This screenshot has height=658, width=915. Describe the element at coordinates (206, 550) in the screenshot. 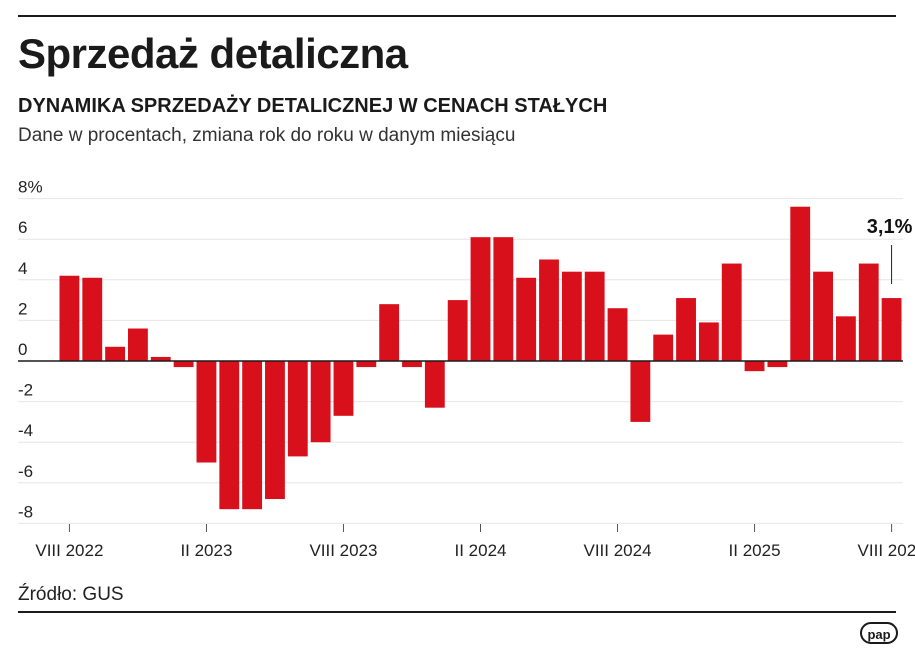

I see `x-tick-label: II 2023` at that location.